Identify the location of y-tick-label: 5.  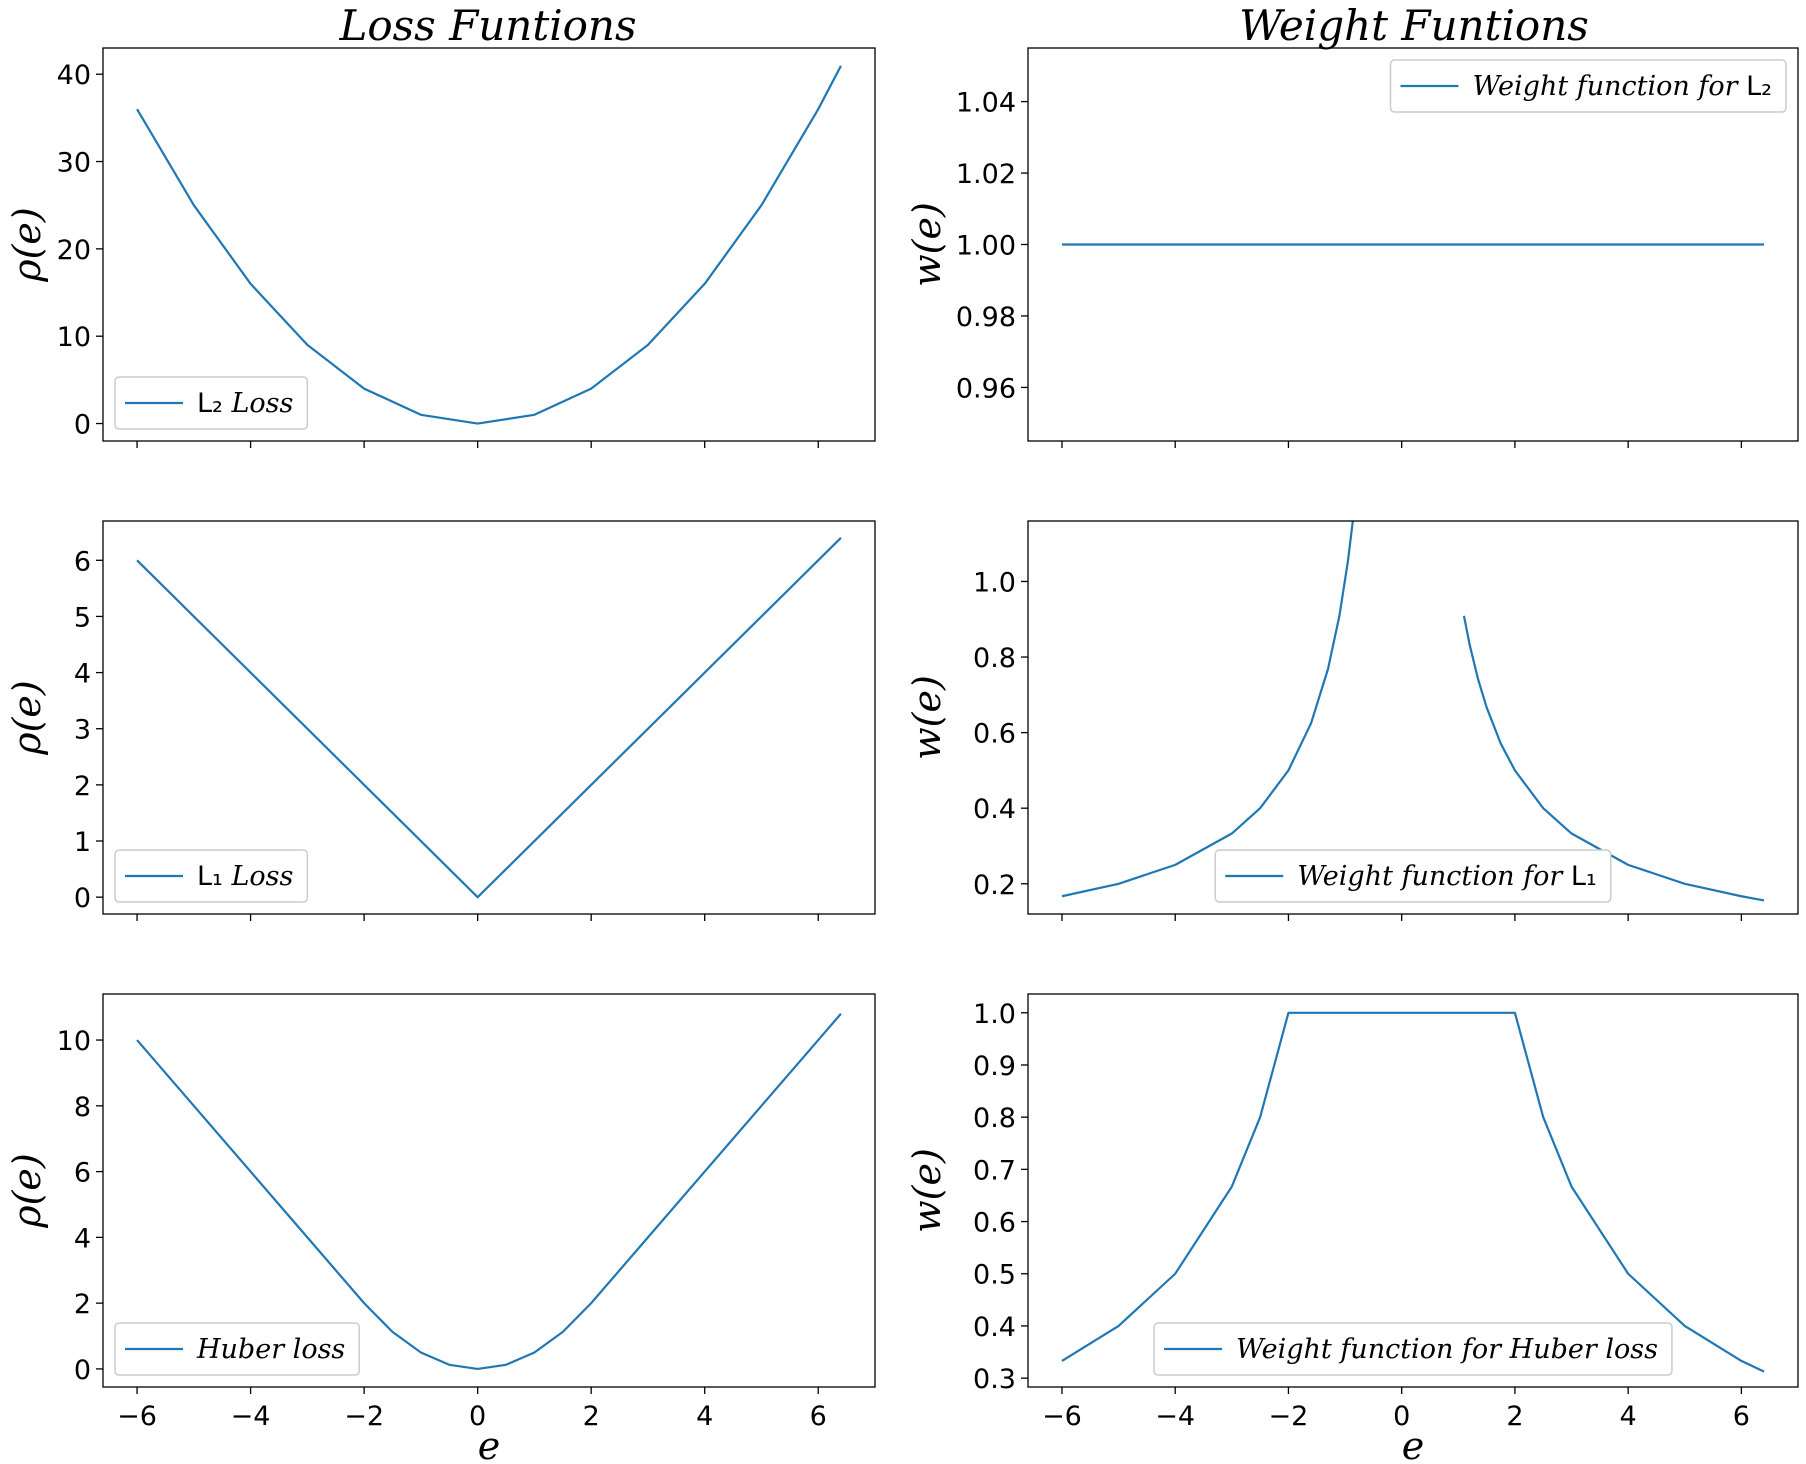
(82, 617).